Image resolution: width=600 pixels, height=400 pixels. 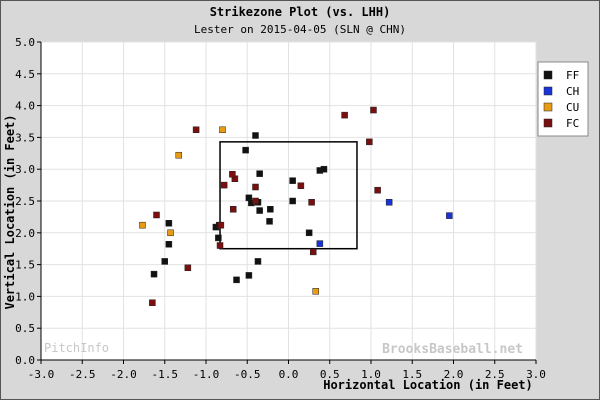 I want to click on x-tick-label: -1.0, so click(x=206, y=374).